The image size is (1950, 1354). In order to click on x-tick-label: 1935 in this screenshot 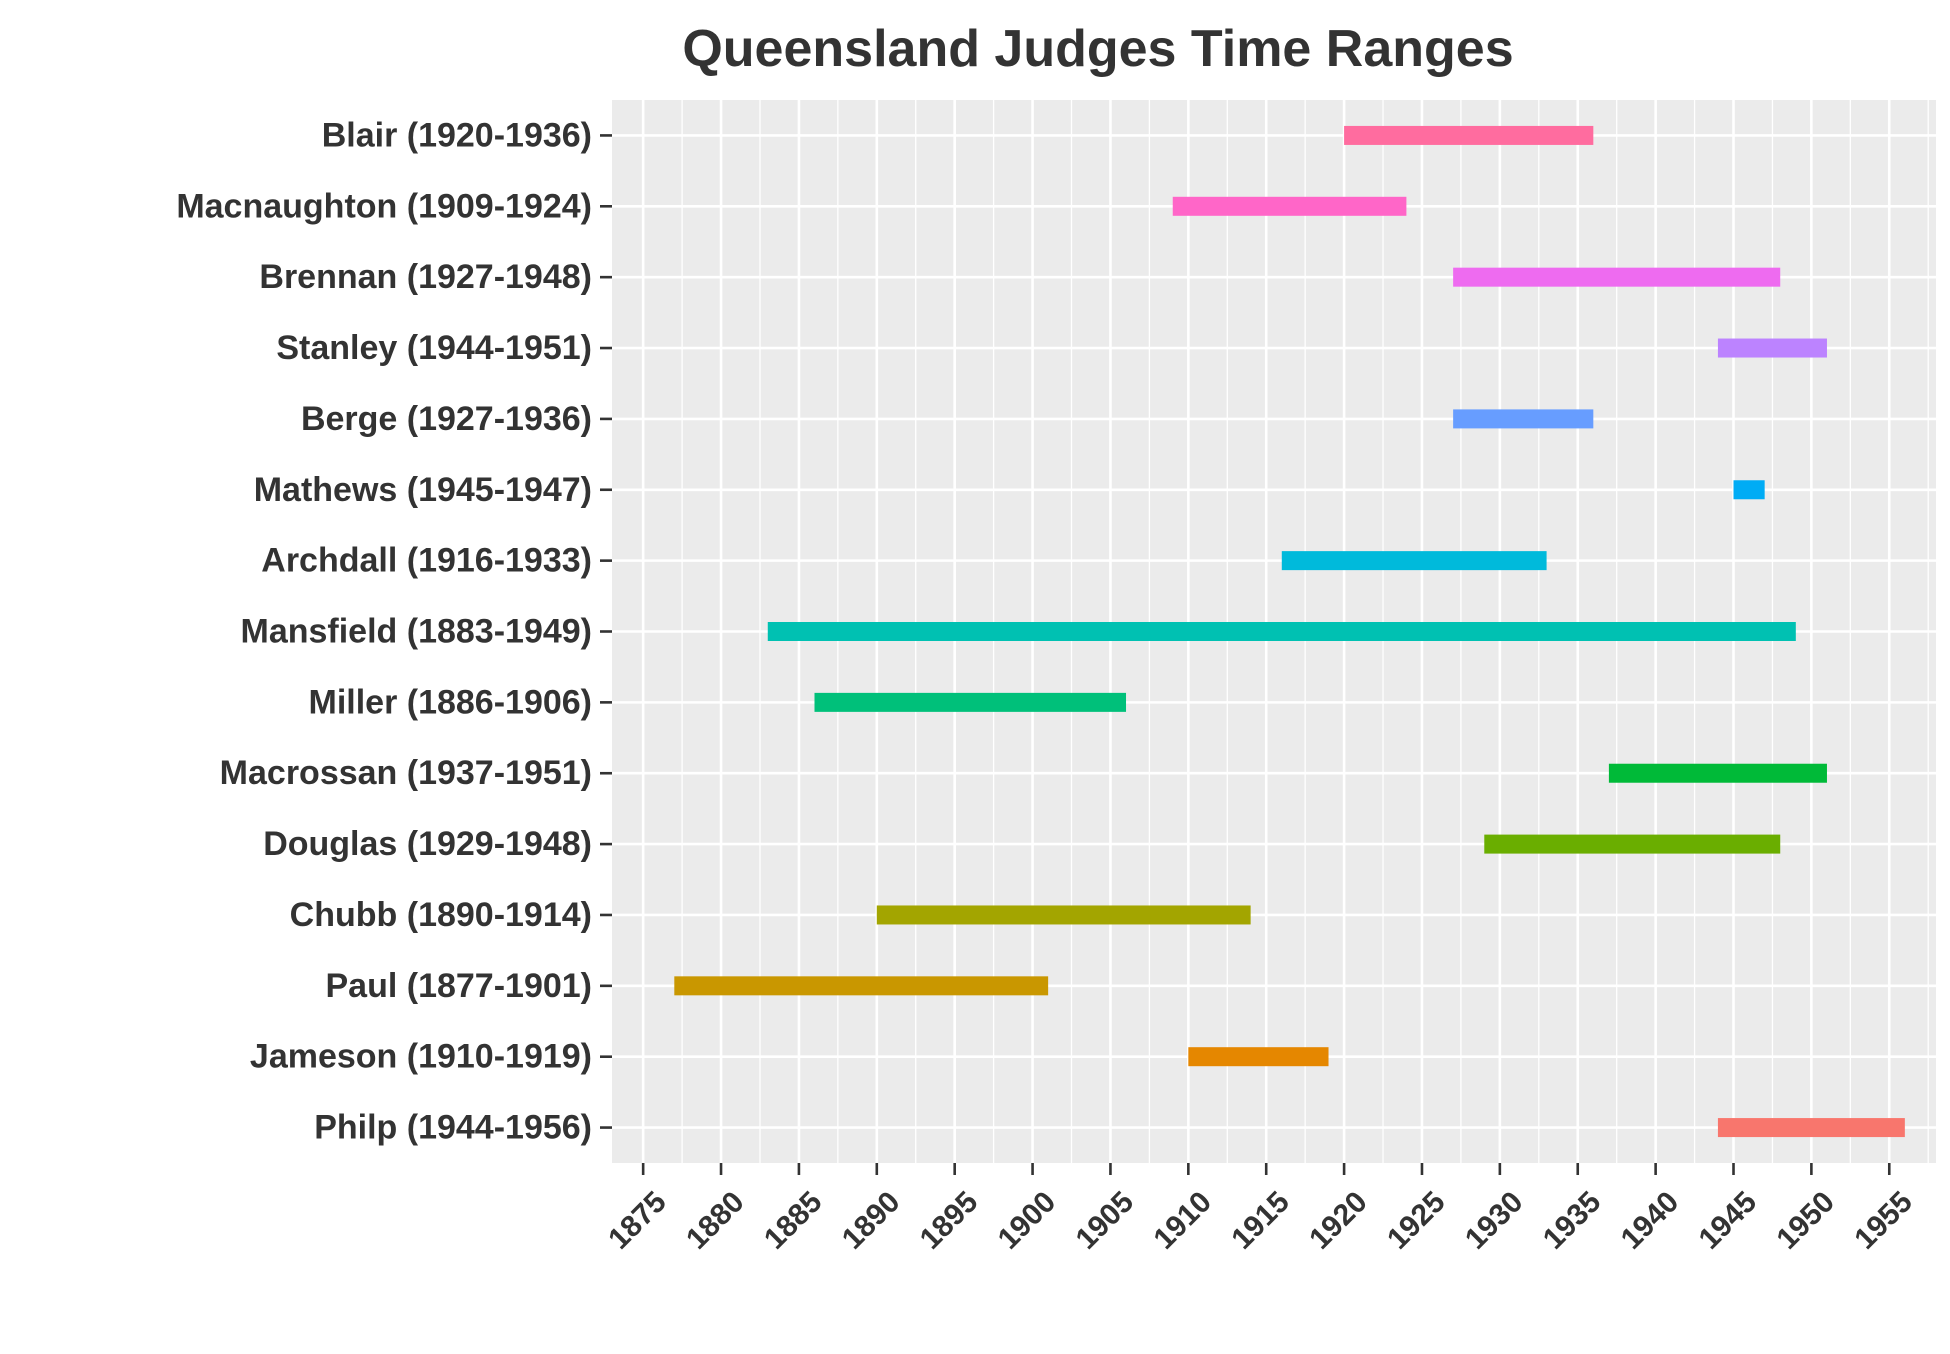, I will do `click(1572, 1220)`.